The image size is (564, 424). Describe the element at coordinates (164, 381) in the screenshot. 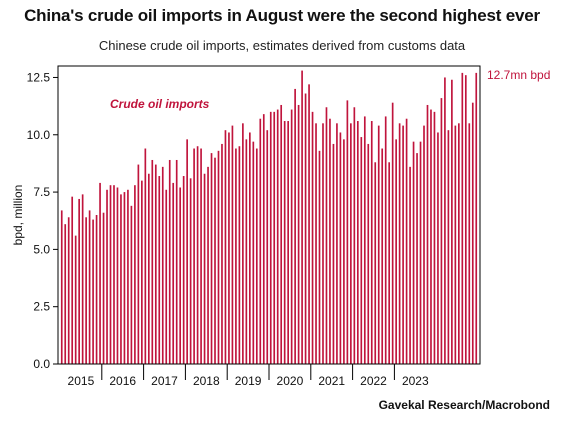

I see `x-tick-label: 2017` at that location.